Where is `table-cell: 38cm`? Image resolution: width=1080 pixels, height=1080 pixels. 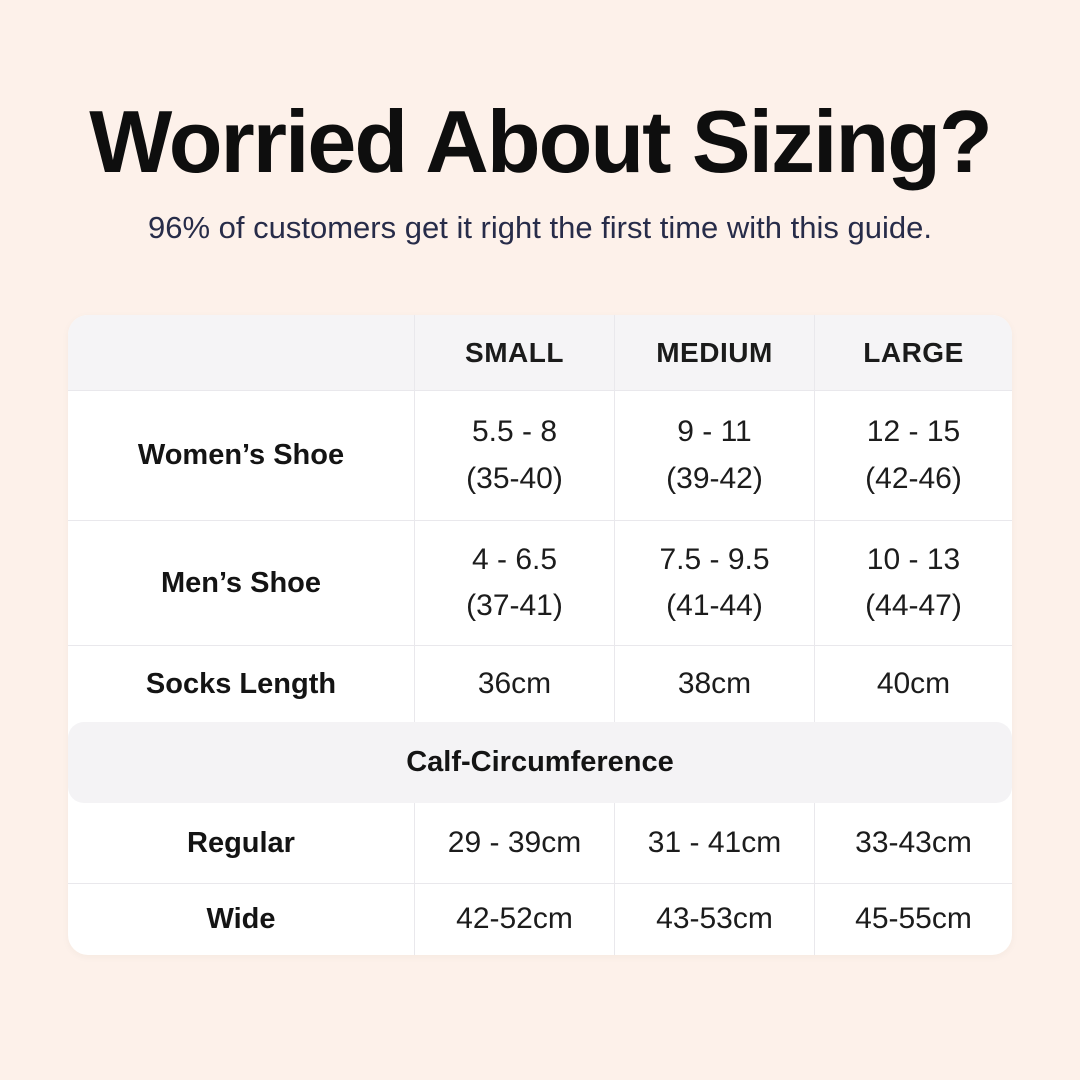
table-cell: 38cm is located at coordinates (714, 684).